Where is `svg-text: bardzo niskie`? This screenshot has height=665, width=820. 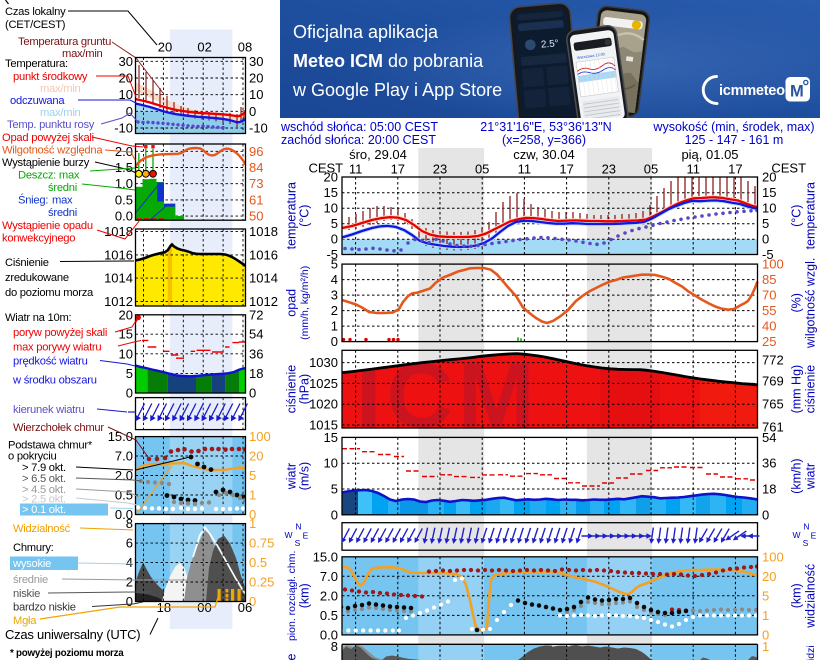
svg-text: bardzo niskie is located at coordinates (44, 608).